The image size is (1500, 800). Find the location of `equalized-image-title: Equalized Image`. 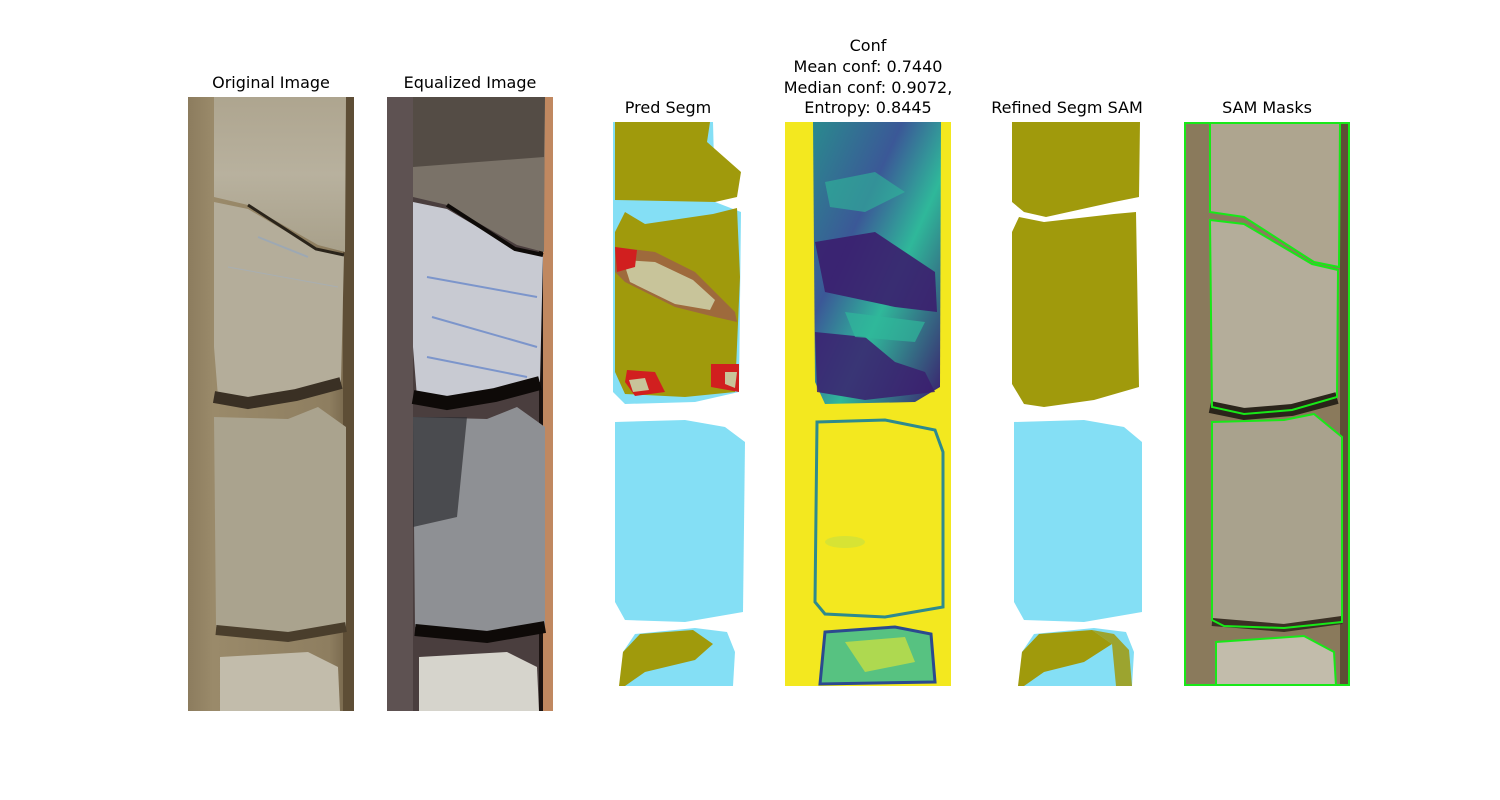

equalized-image-title: Equalized Image is located at coordinates (470, 82).